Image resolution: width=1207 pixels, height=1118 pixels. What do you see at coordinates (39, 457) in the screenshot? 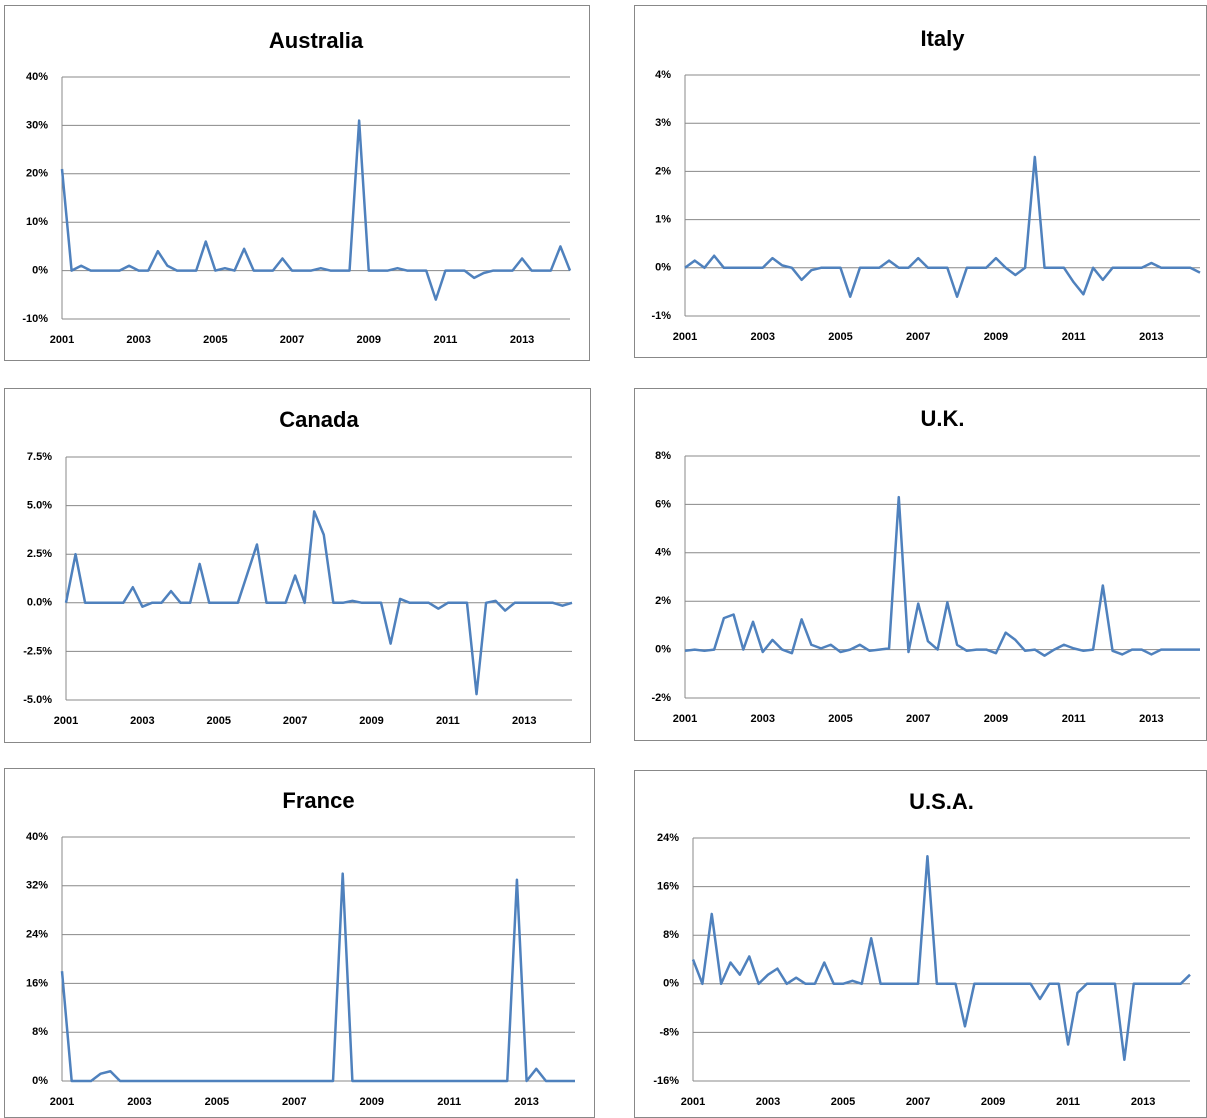
I see `y-tick-label: 7.5%` at bounding box center [39, 457].